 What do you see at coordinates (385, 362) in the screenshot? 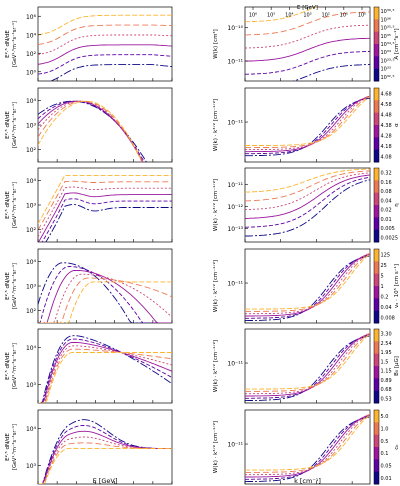
I see `colorbar-tick-label: 1.5` at bounding box center [385, 362].